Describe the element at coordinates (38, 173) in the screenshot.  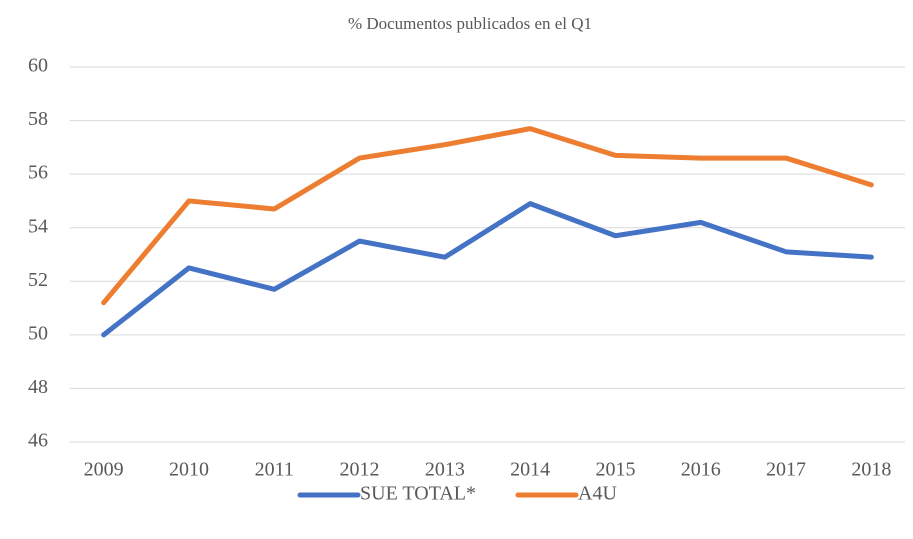
I see `y-tick-label: 56` at that location.